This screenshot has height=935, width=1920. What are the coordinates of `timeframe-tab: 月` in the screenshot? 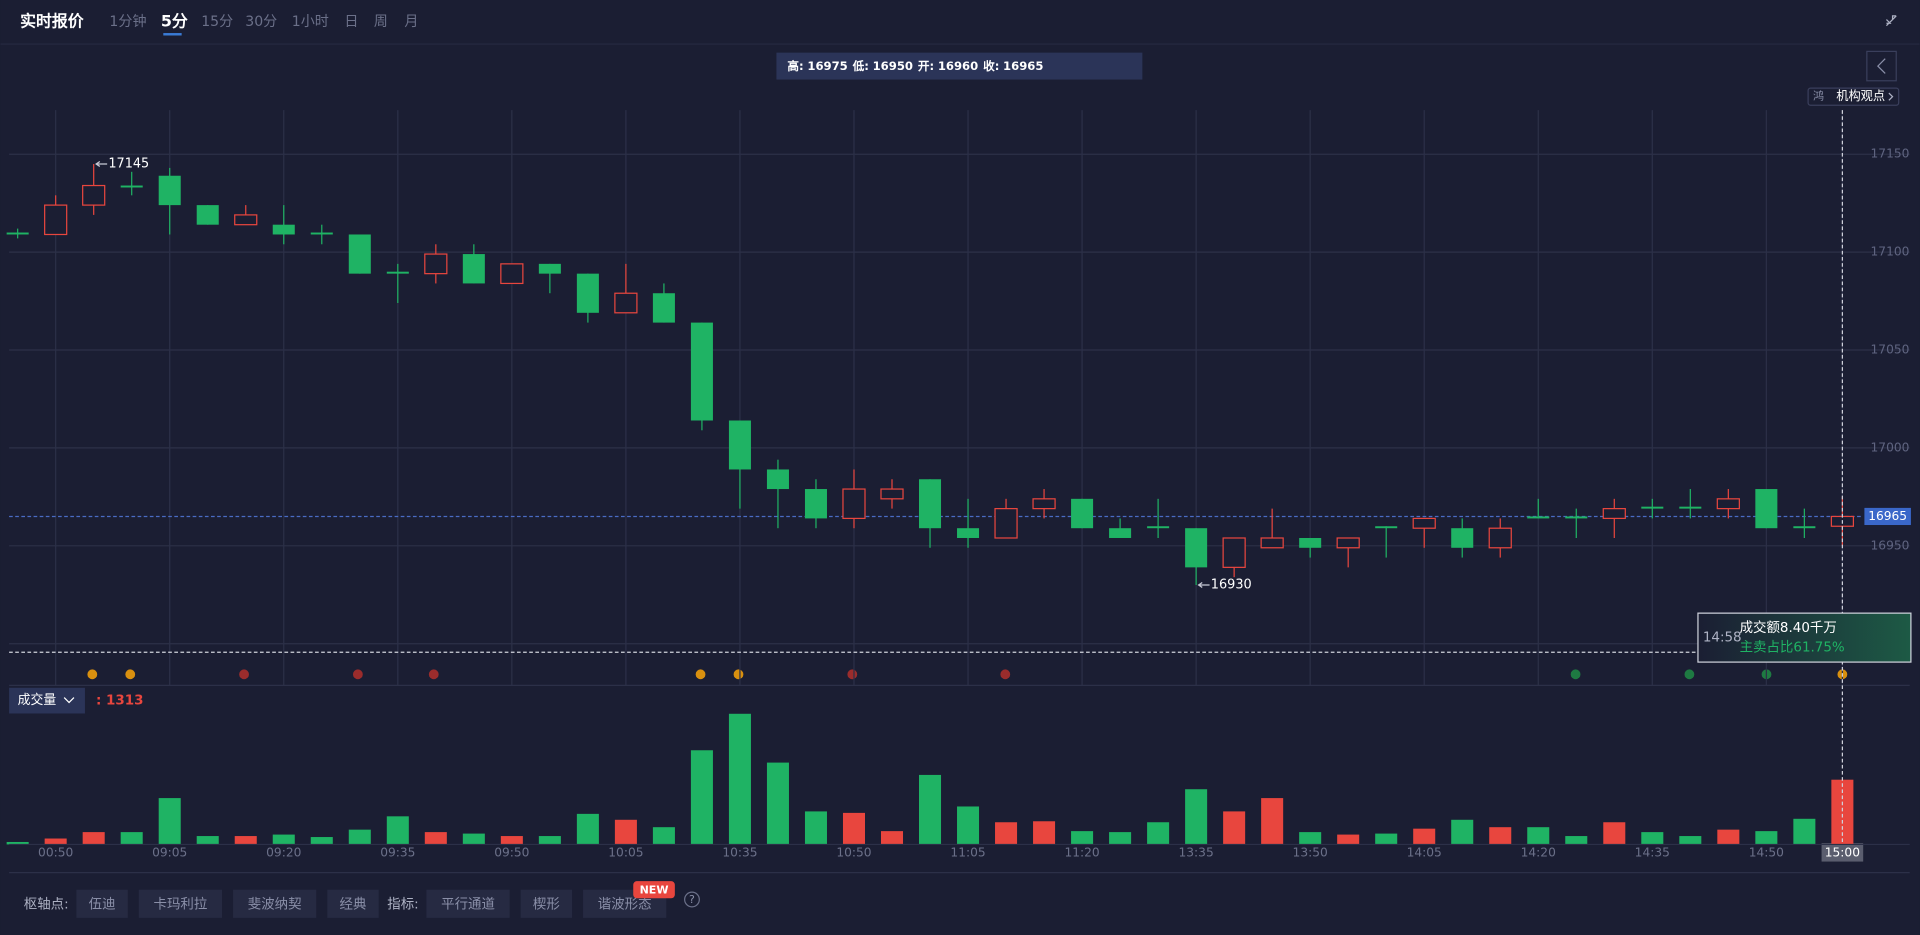 It's located at (411, 22).